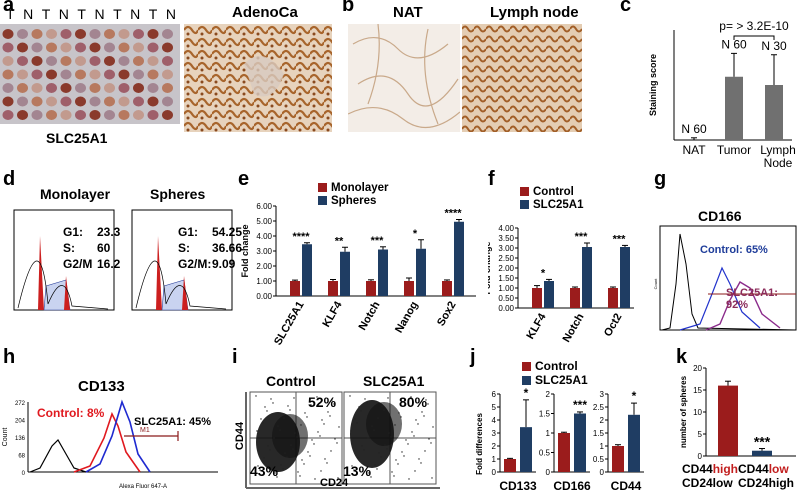  What do you see at coordinates (494, 472) in the screenshot?
I see `y-tick-label: 0` at bounding box center [494, 472].